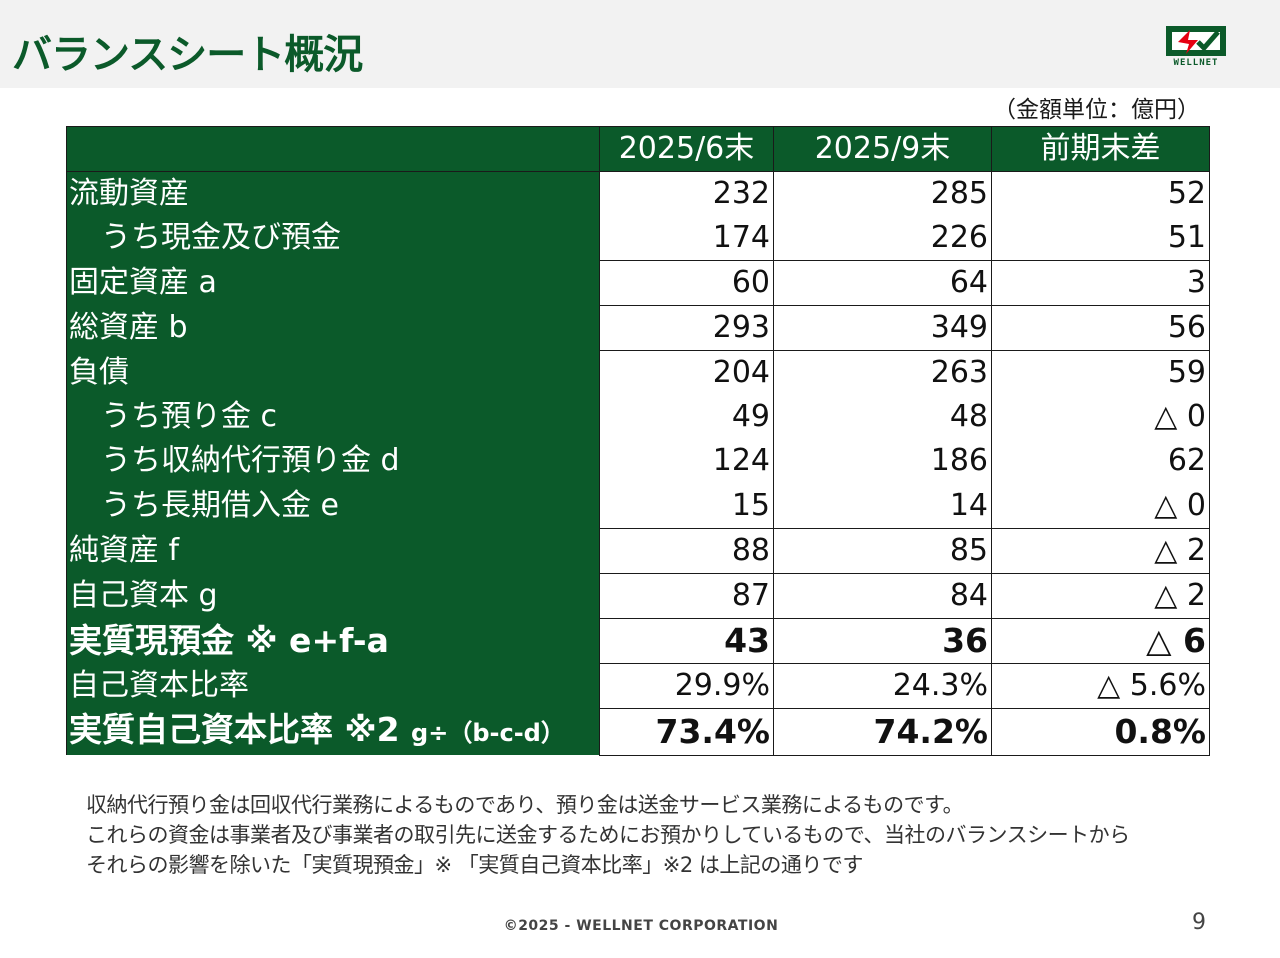  I want to click on header-cell-label, so click(333, 149).